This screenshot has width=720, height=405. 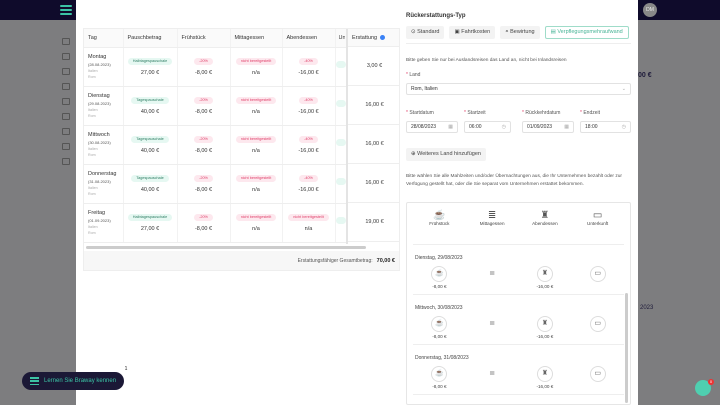 What do you see at coordinates (439, 258) in the screenshot?
I see `meal-day-date: Dienstag, 29/08/2023` at bounding box center [439, 258].